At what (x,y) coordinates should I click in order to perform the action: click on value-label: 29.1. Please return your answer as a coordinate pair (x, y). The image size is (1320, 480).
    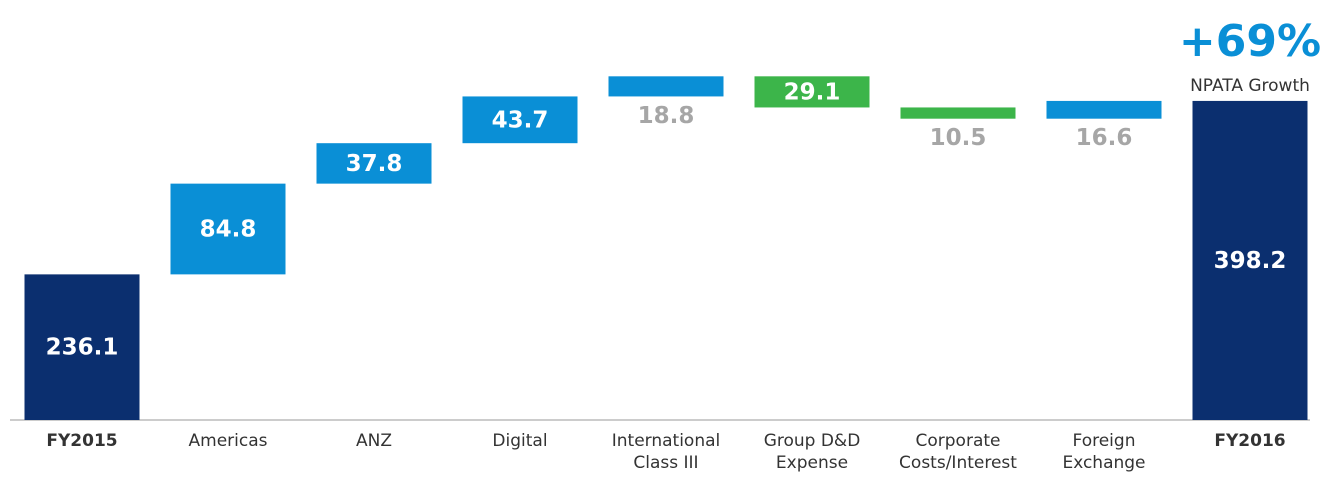
    Looking at the image, I should click on (812, 92).